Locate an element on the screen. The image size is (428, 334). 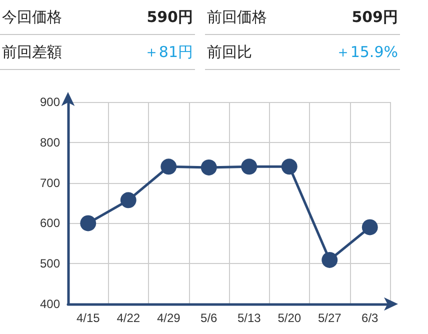
text: ＋15.9% is located at coordinates (366, 52).